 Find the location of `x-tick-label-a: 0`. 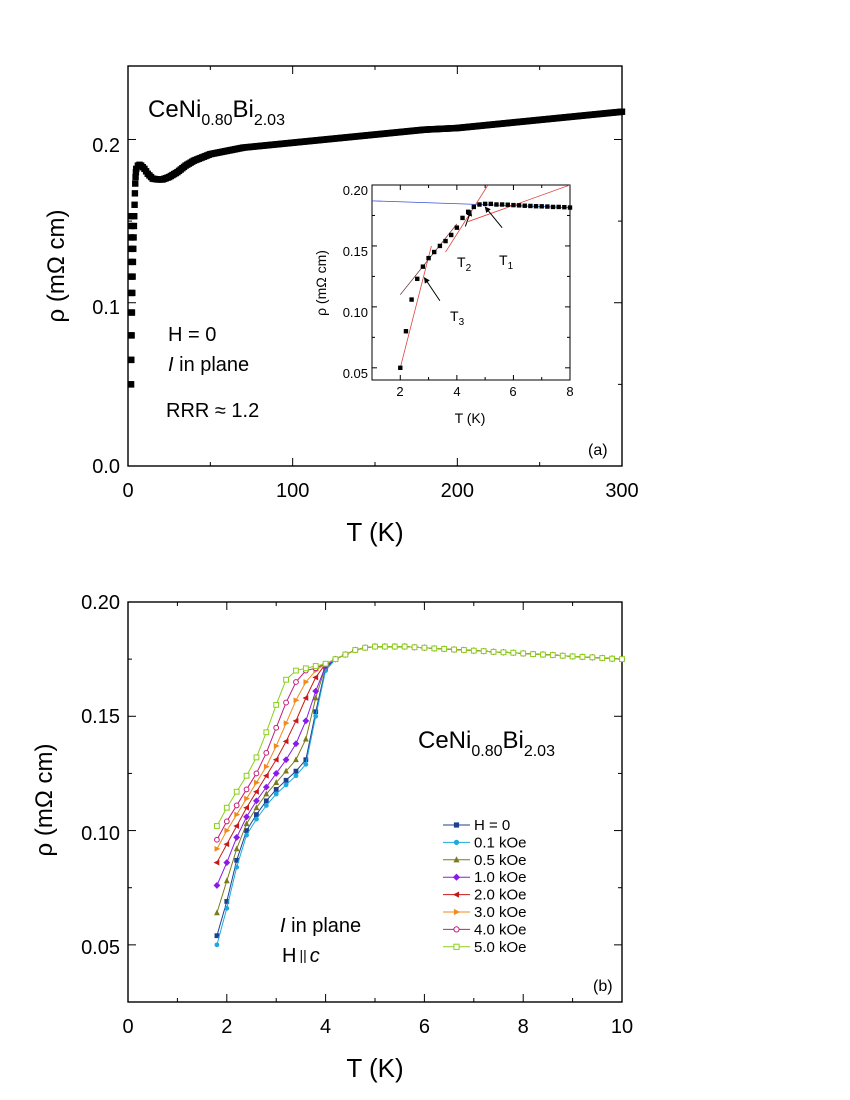

x-tick-label-a: 0 is located at coordinates (127, 491).